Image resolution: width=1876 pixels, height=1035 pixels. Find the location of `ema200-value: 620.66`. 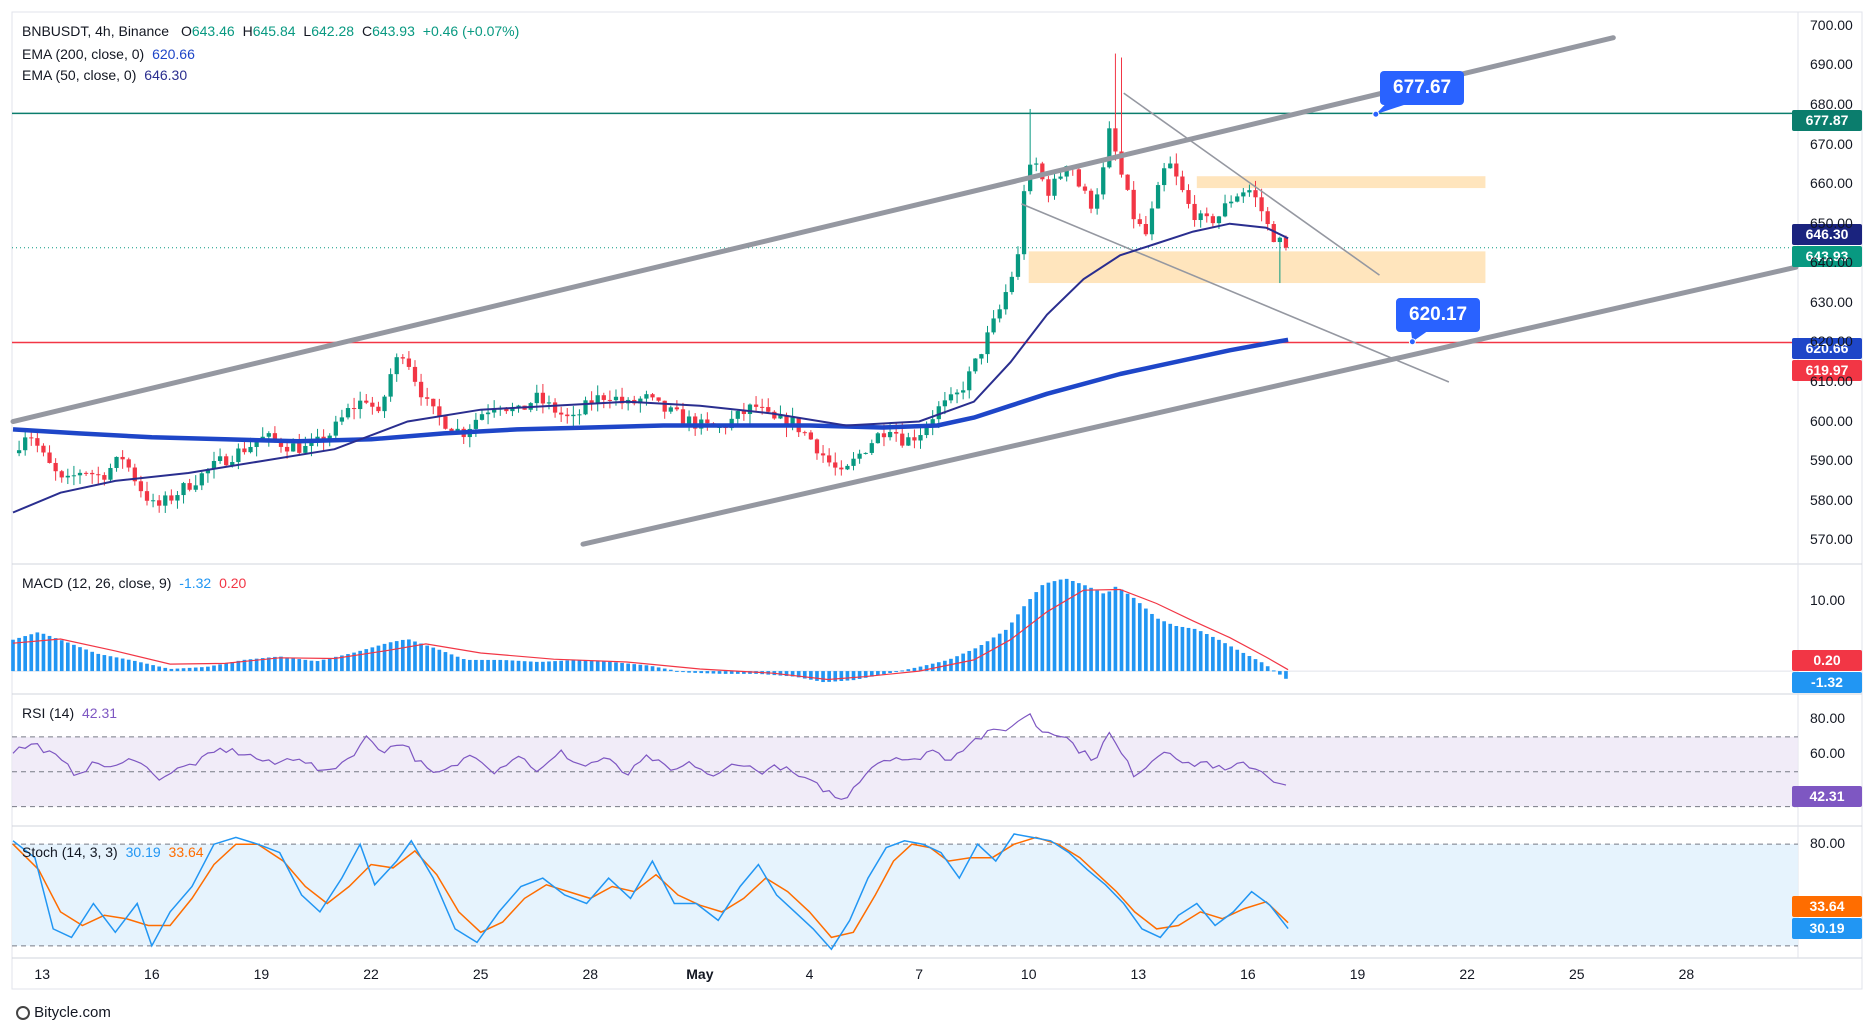

ema200-value: 620.66 is located at coordinates (173, 54).